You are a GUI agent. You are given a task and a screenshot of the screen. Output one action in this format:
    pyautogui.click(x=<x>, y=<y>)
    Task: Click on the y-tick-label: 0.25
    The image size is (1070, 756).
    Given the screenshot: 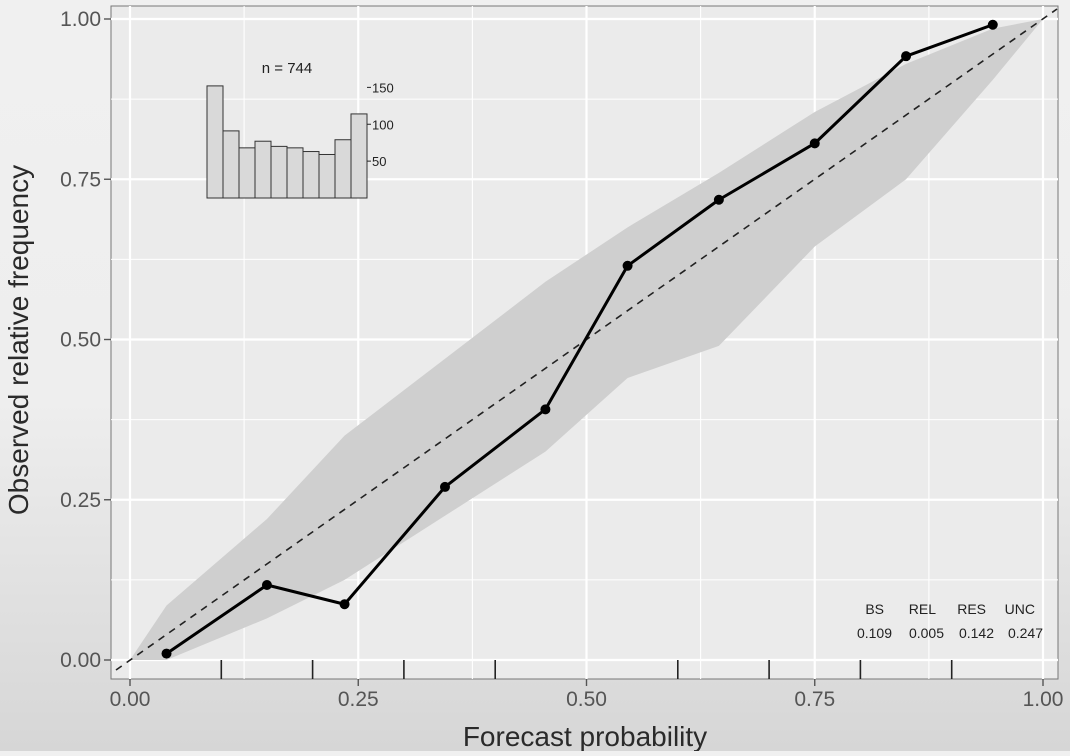 What is the action you would take?
    pyautogui.click(x=80, y=500)
    